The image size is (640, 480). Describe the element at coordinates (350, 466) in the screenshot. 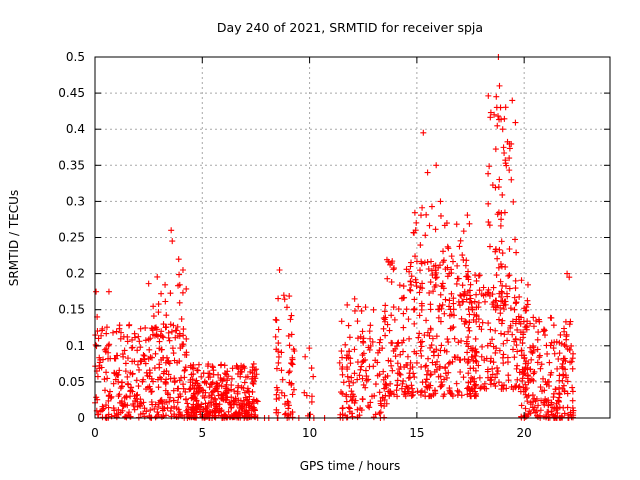

I see `x-axis-label: GPS time / hours` at that location.